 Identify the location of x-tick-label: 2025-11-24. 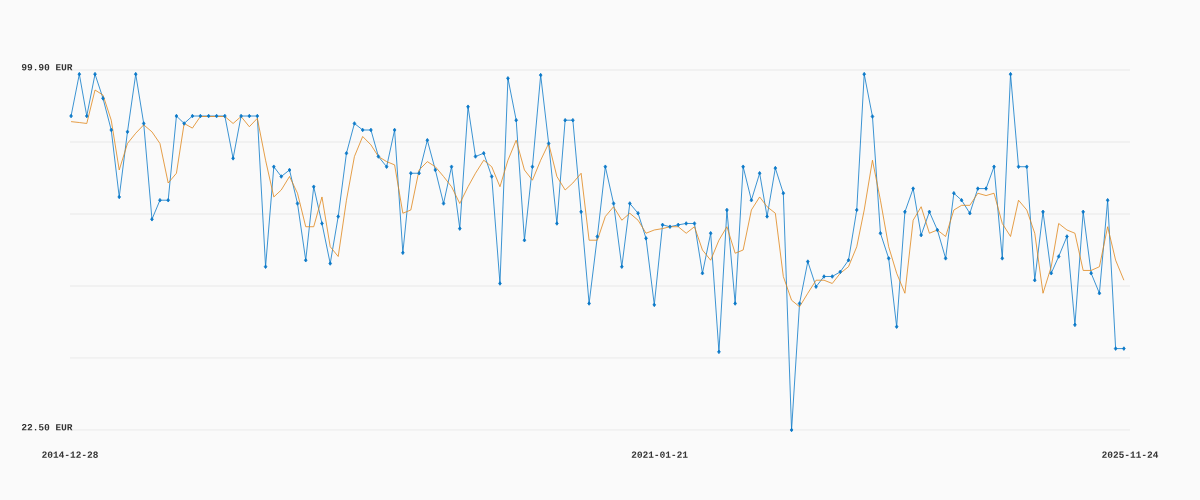
(1130, 454).